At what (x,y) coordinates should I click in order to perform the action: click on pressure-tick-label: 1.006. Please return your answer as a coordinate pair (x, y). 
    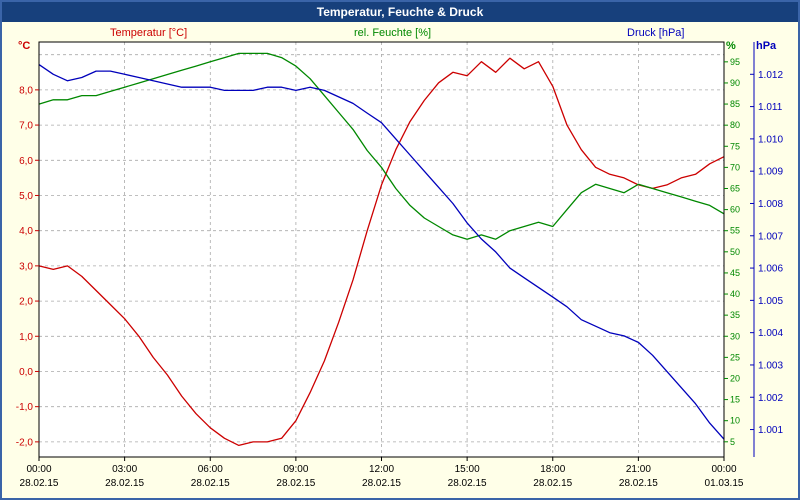
    Looking at the image, I should click on (770, 269).